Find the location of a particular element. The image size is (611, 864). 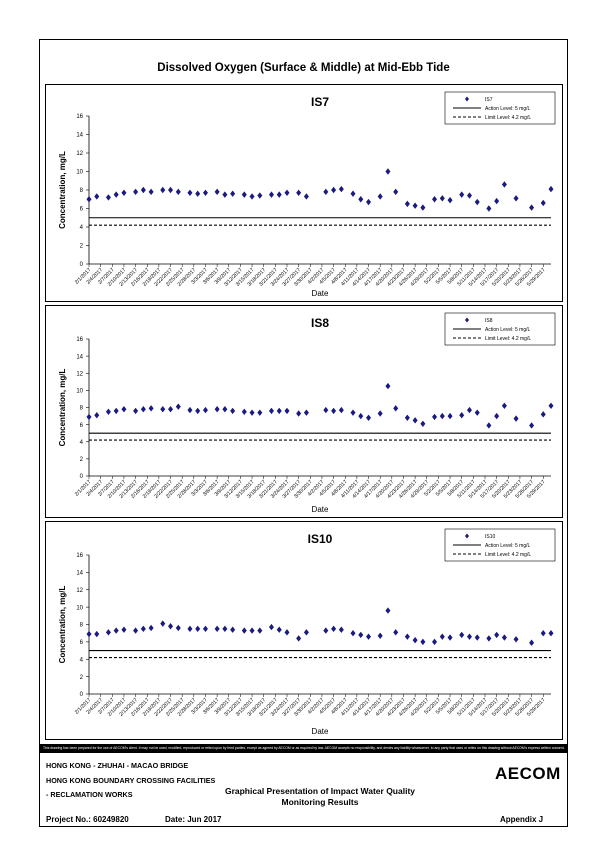

chart-title: IS10 is located at coordinates (320, 539).